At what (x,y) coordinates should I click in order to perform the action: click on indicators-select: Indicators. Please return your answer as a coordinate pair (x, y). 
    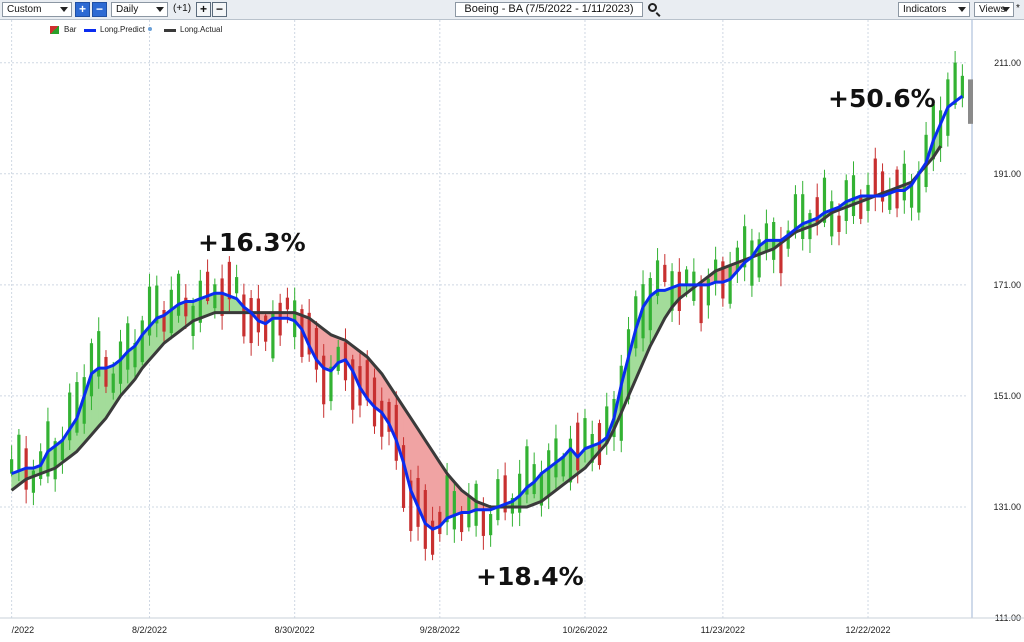
    Looking at the image, I should click on (934, 9).